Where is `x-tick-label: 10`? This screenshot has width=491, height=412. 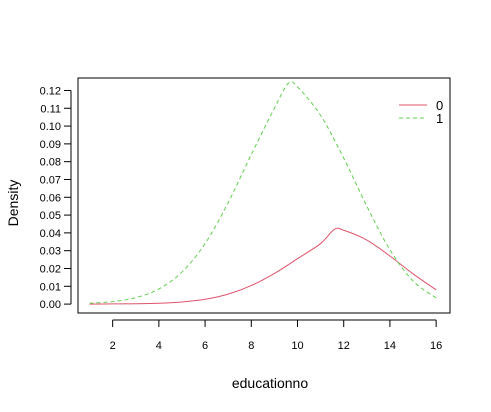
x-tick-label: 10 is located at coordinates (297, 346).